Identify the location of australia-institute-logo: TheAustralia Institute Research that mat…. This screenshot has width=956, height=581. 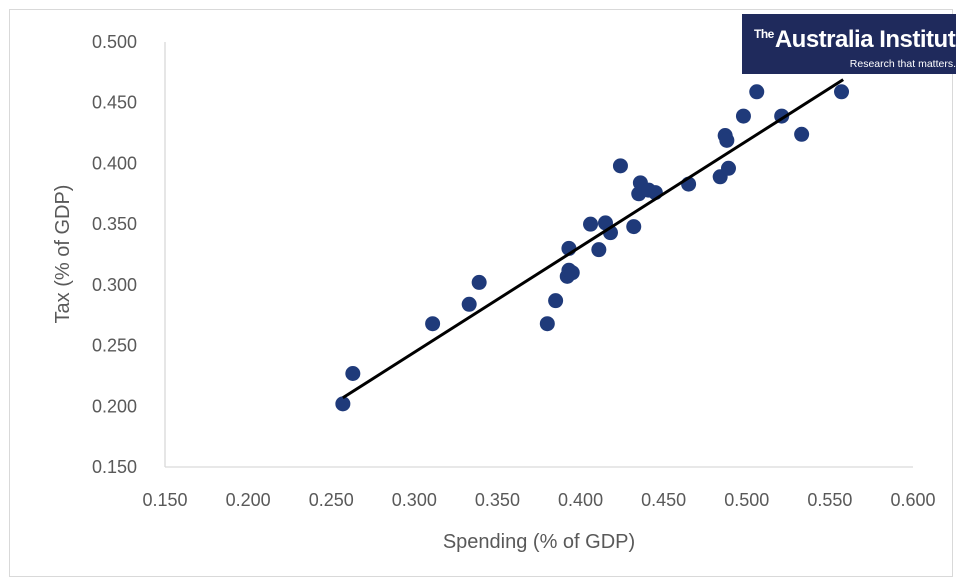
(849, 44).